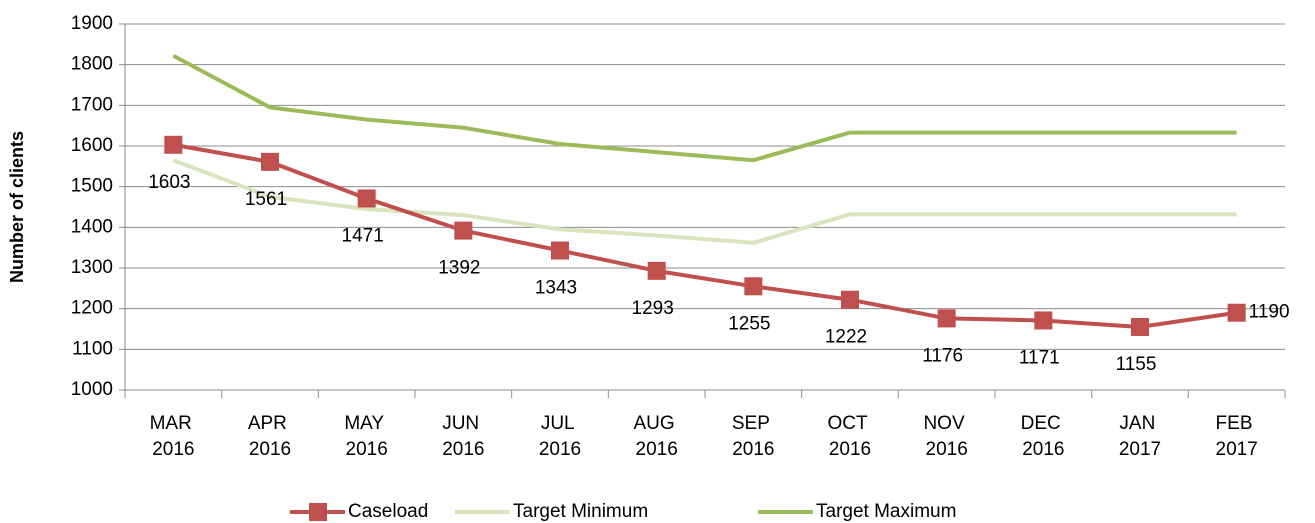 The width and height of the screenshot is (1315, 523). Describe the element at coordinates (753, 436) in the screenshot. I see `x-tick-label: SEP 2016` at that location.